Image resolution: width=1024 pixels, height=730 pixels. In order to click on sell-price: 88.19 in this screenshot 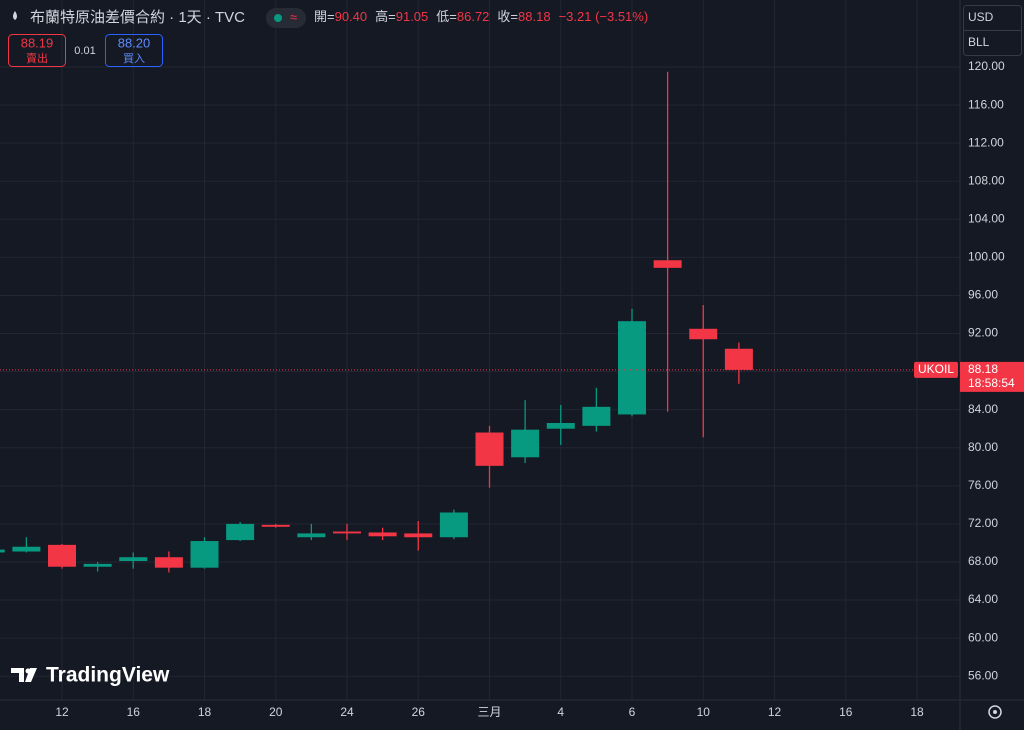, I will do `click(37, 42)`.